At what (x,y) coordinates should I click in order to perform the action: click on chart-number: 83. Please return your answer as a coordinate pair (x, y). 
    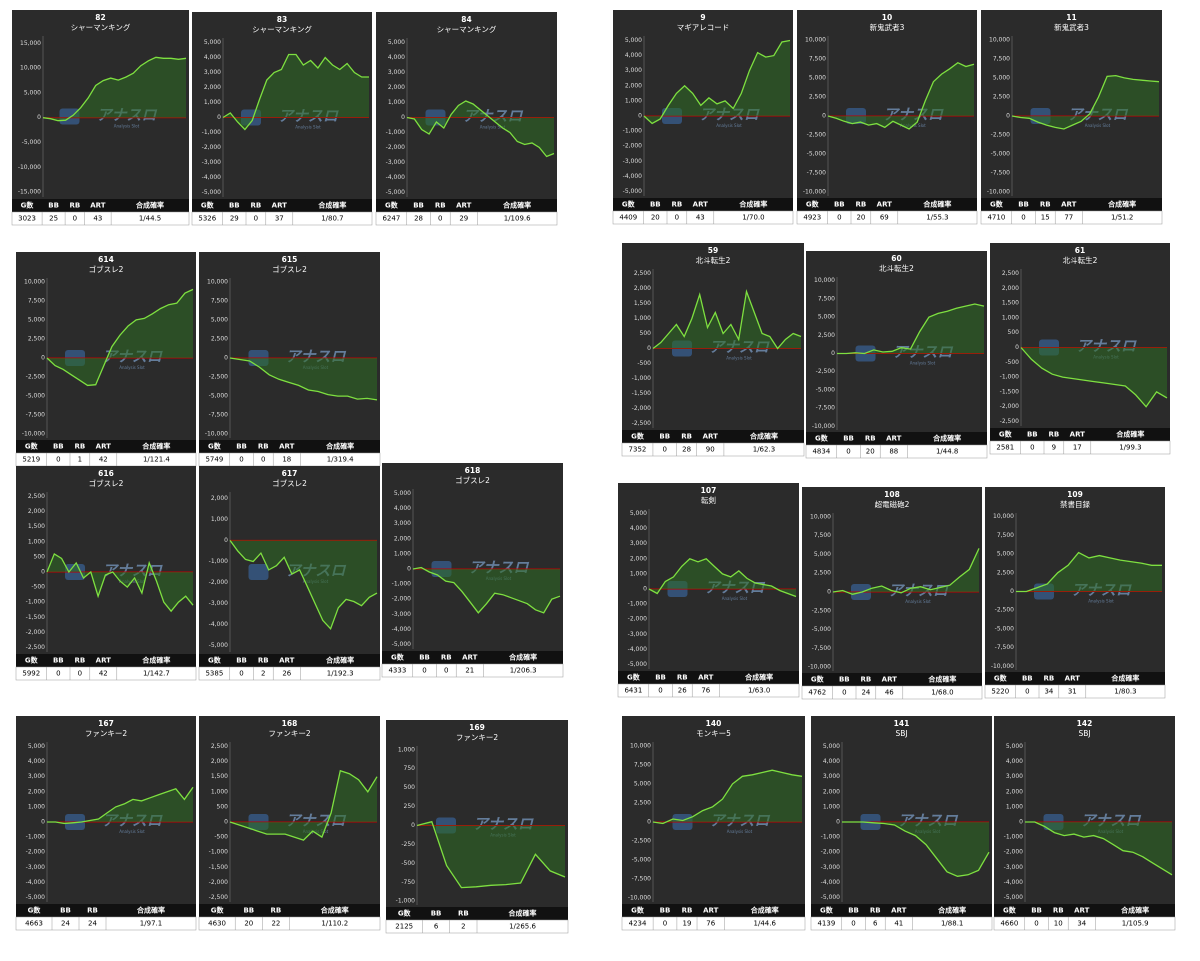
    Looking at the image, I should click on (282, 19).